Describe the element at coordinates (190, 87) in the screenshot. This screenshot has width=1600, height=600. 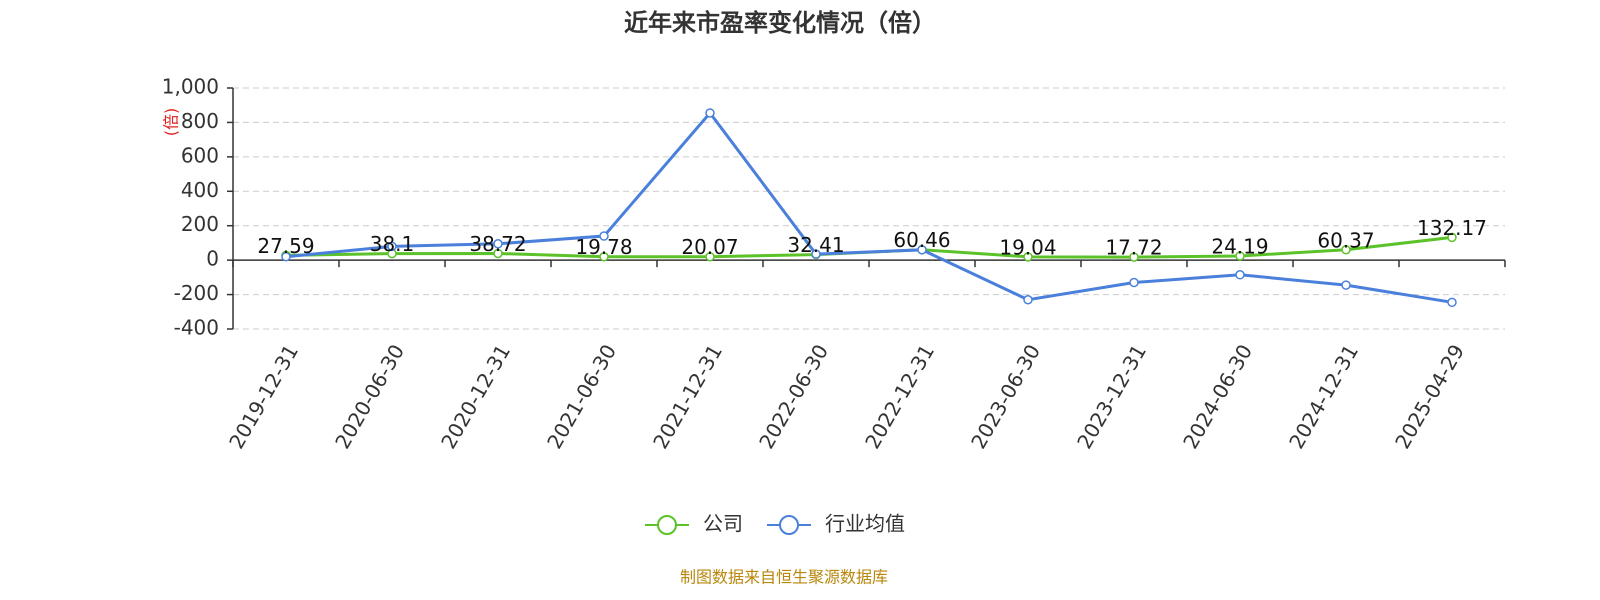
I see `y-tick-label: 1,000` at that location.